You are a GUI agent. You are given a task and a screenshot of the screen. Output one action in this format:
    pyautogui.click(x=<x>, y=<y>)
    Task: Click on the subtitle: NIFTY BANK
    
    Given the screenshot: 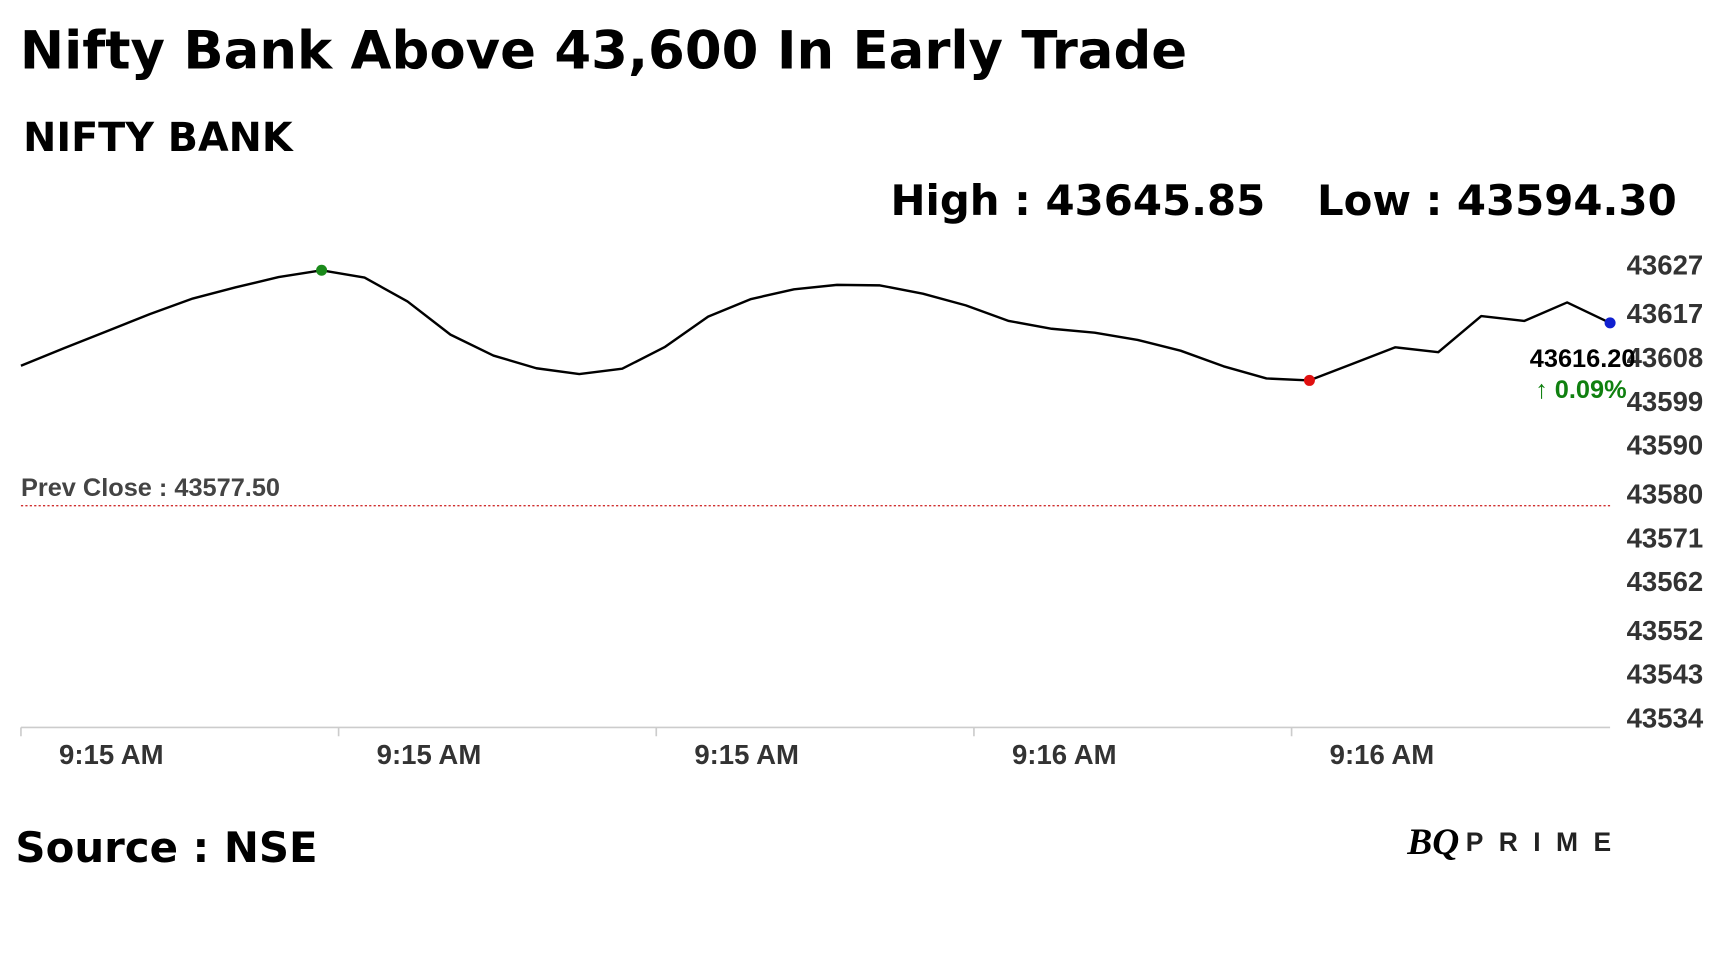 What is the action you would take?
    pyautogui.click(x=158, y=138)
    